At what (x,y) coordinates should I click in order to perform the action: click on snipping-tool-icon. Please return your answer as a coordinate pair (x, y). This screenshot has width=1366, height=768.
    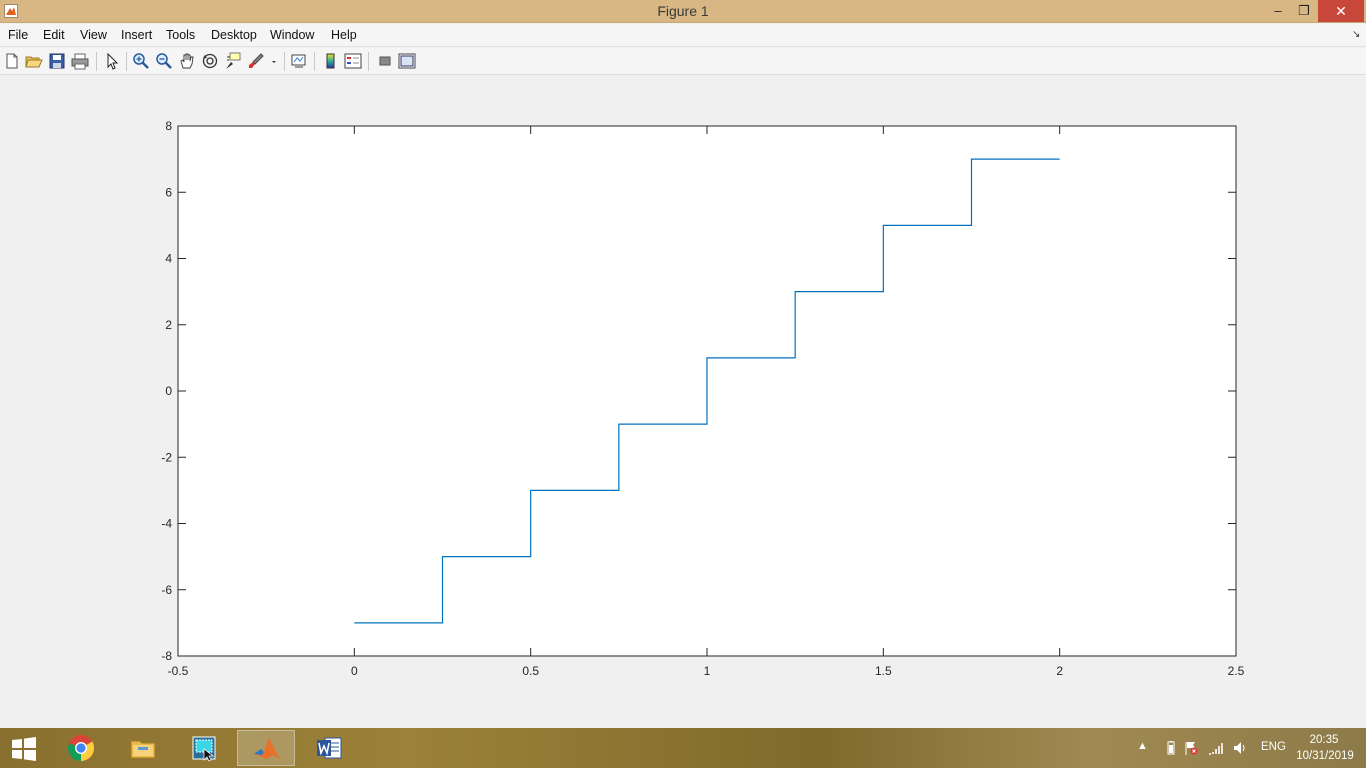
    Looking at the image, I should click on (204, 749).